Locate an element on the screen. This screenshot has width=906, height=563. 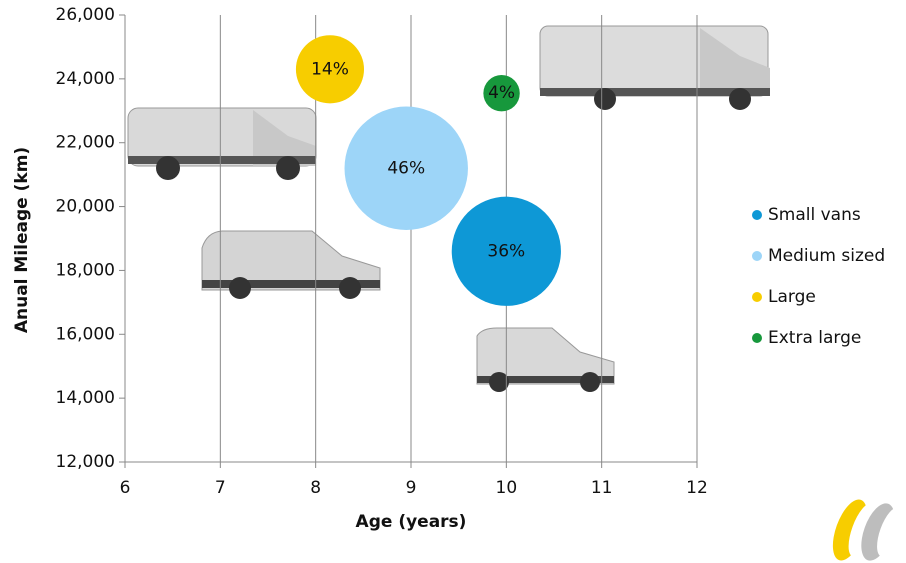
data-label: 4% is located at coordinates (501, 93).